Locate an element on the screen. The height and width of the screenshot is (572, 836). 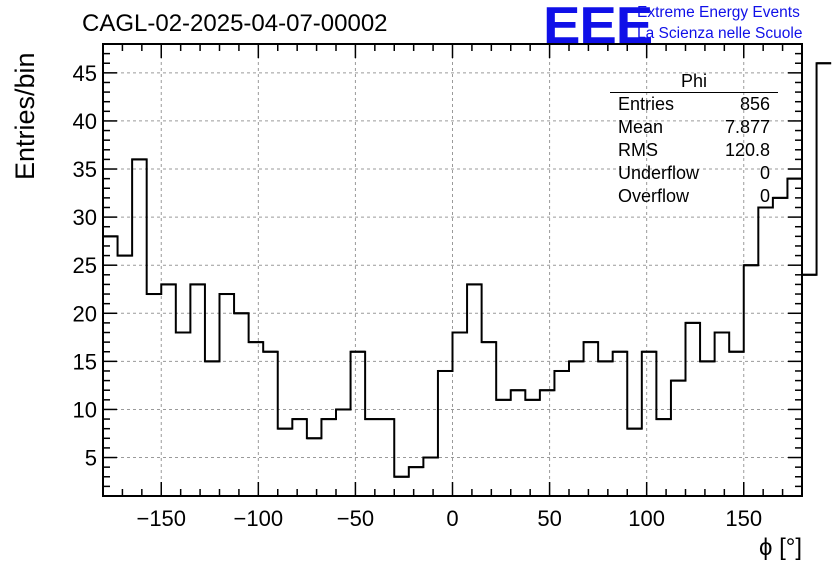
y-tick-label: 25 is located at coordinates (85, 265).